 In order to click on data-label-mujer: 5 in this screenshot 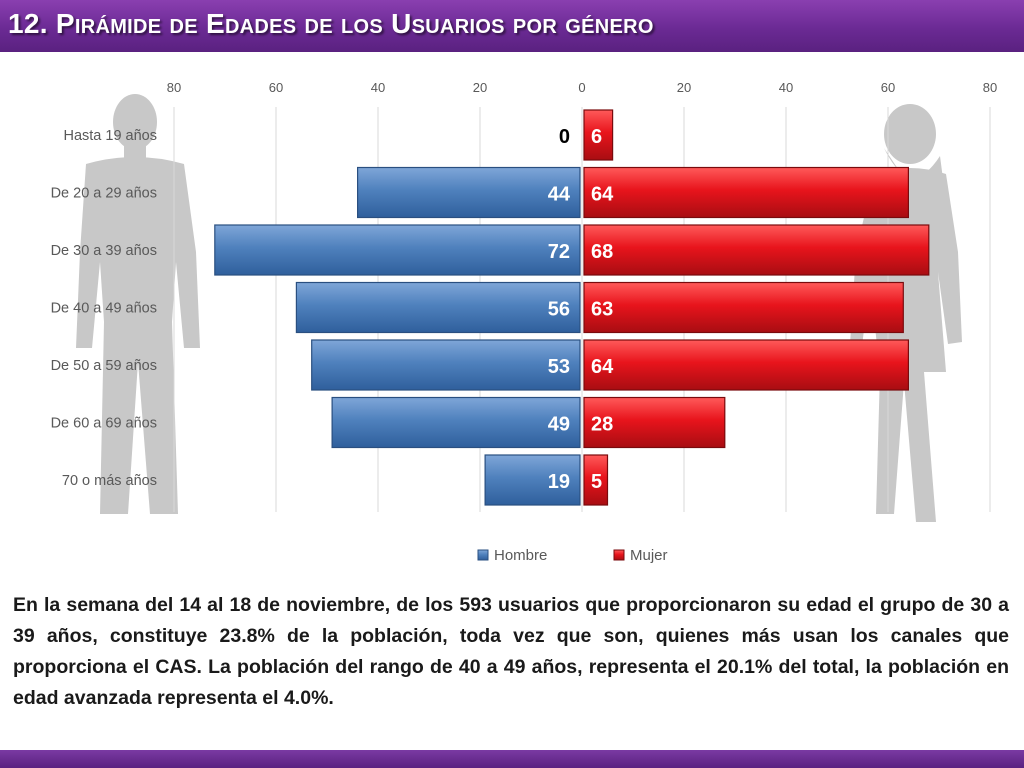, I will do `click(596, 482)`.